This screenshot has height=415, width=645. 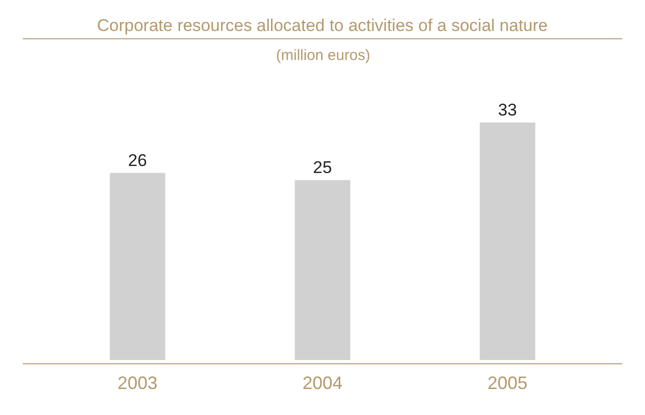 I want to click on data-label: 25, so click(x=322, y=168).